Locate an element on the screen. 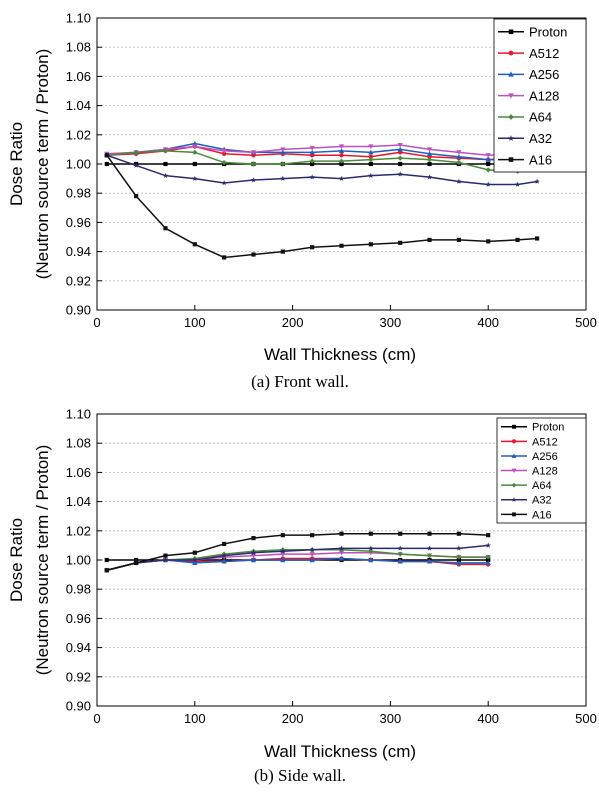 The height and width of the screenshot is (792, 599). legend-entry-a16-label: A16 is located at coordinates (542, 515).